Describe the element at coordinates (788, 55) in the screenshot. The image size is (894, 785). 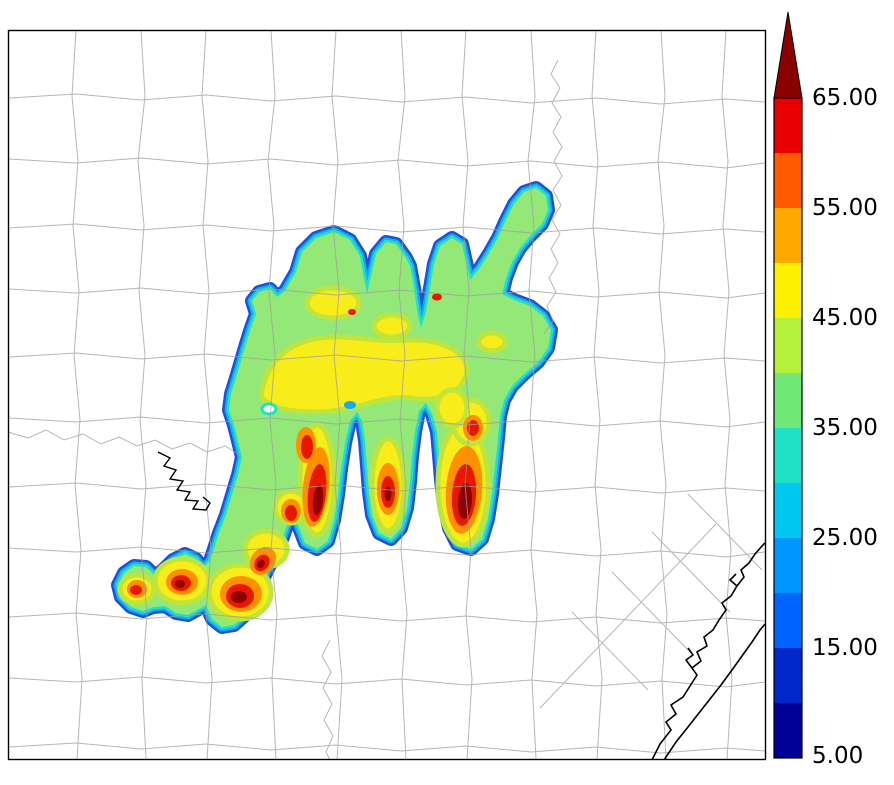
I see `colorbar-arrow-icon` at that location.